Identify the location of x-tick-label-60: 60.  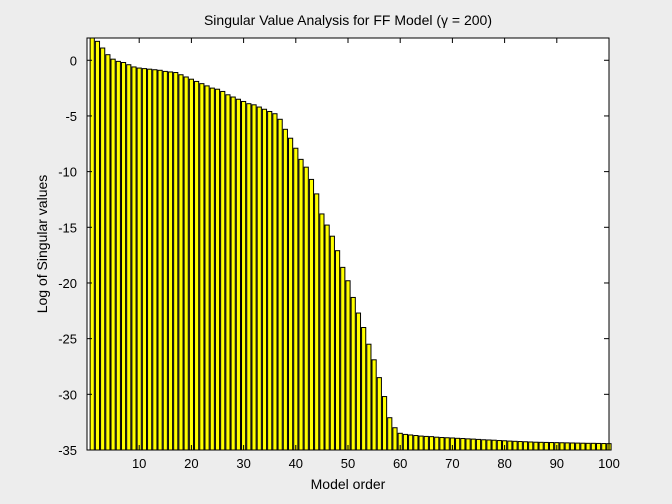
(400, 463).